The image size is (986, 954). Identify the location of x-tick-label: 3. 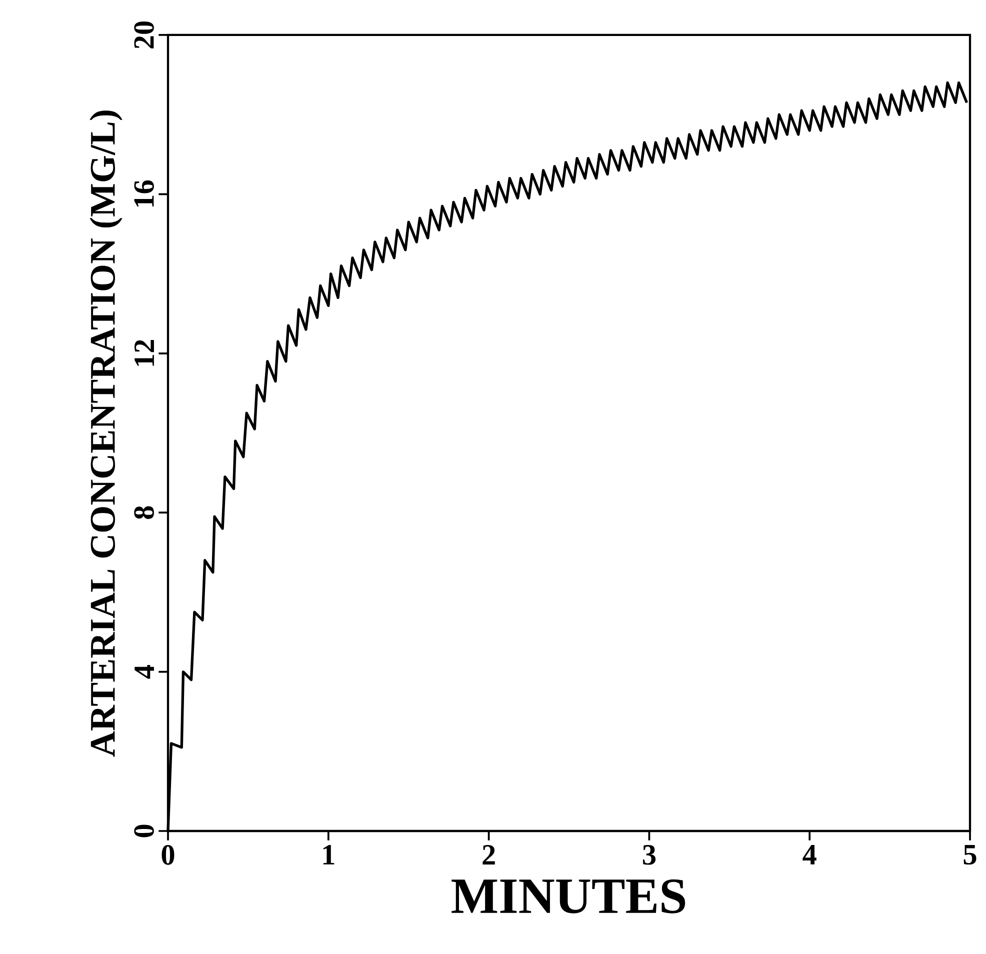
(649, 855).